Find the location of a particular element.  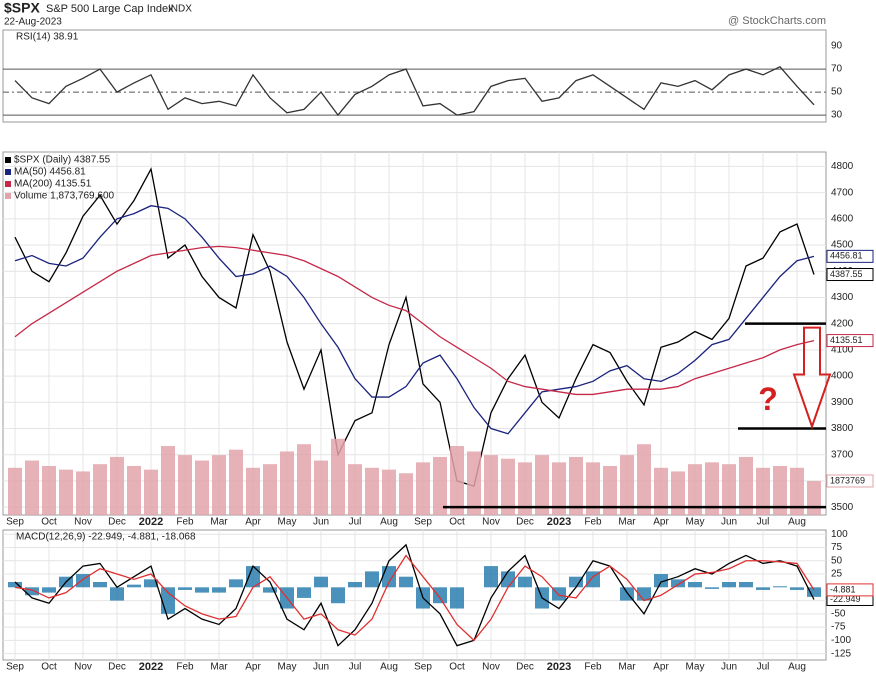

last-value-label: 1873769 is located at coordinates (847, 480).